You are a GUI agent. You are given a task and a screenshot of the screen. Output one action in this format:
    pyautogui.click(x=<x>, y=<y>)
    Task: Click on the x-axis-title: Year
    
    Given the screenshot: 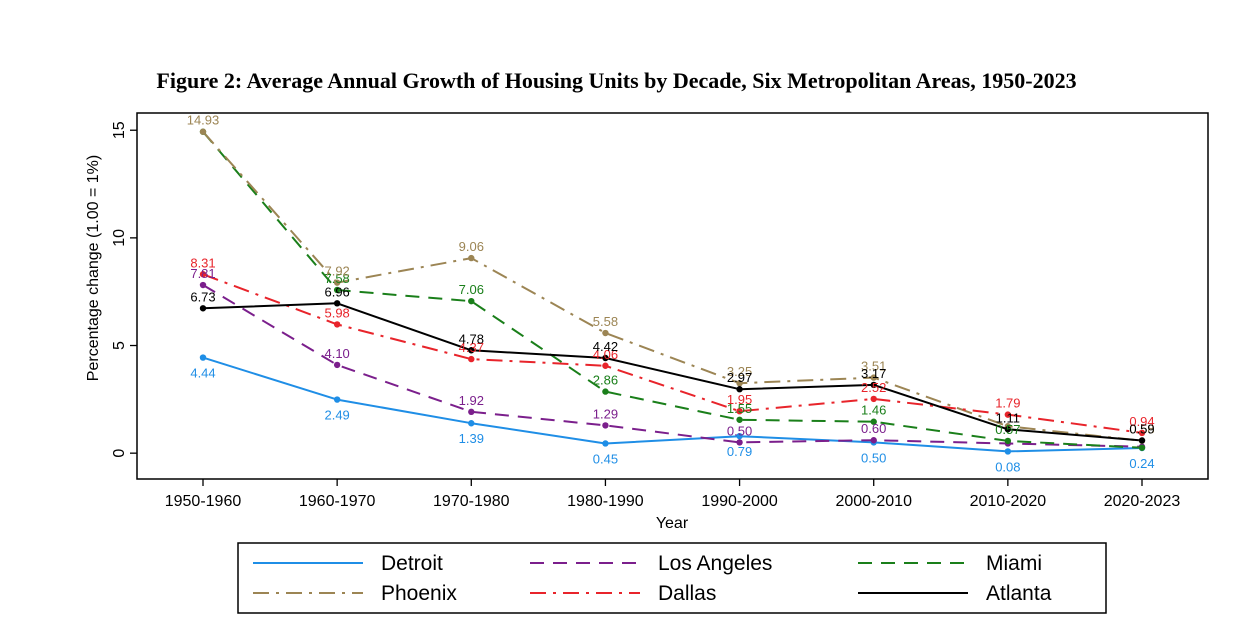 What is the action you would take?
    pyautogui.click(x=672, y=523)
    